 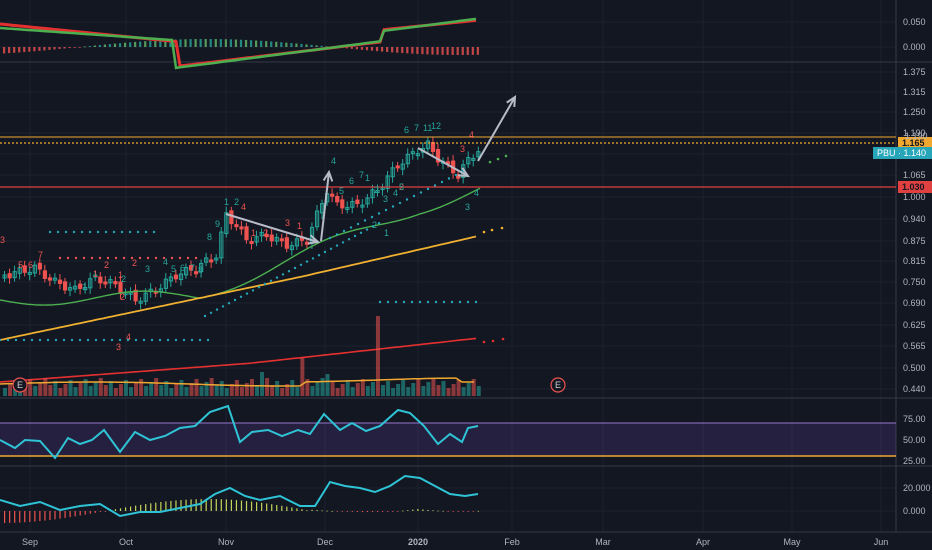 What do you see at coordinates (914, 511) in the screenshot?
I see `osc-tick-label: 0.000` at bounding box center [914, 511].